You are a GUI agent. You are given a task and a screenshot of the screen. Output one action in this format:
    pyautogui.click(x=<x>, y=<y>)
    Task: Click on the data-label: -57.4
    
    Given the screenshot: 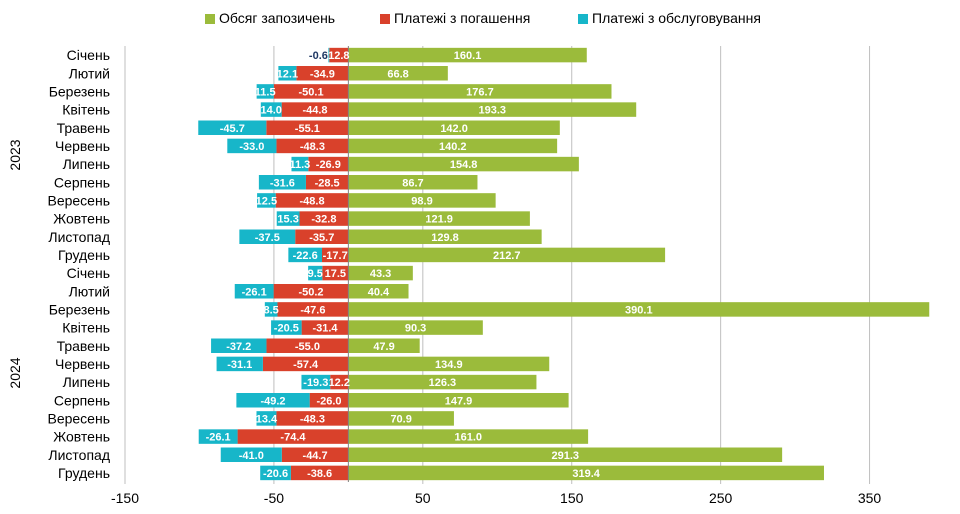 What is the action you would take?
    pyautogui.click(x=306, y=365)
    